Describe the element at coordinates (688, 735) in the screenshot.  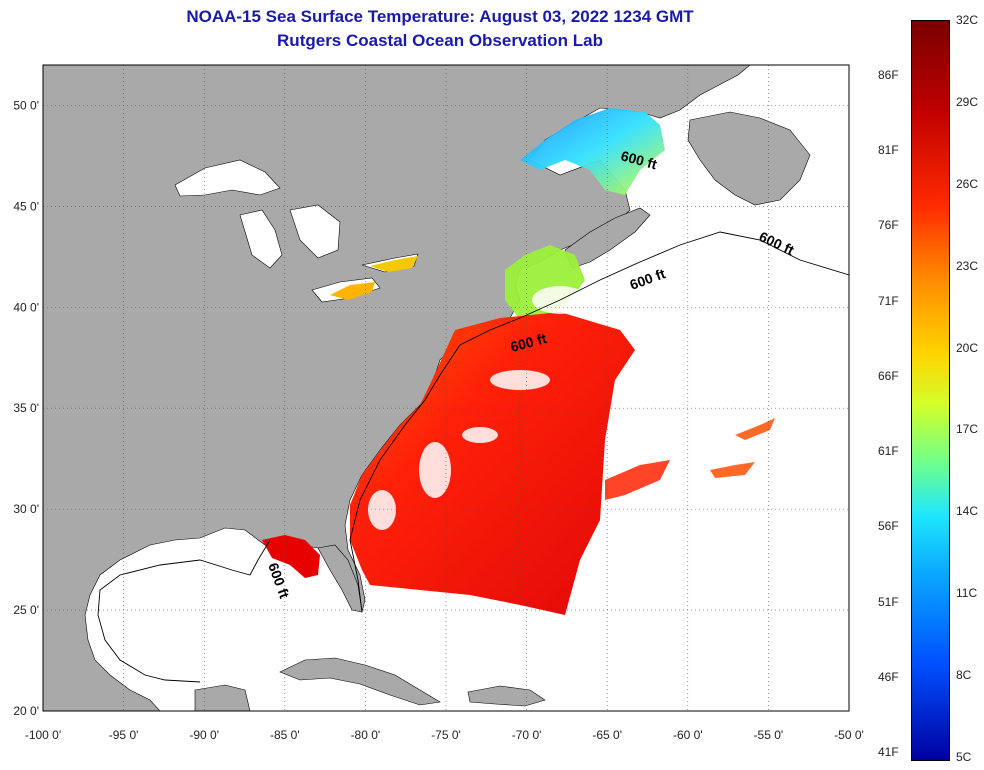
I see `lon-tick-label: -60 0'` at that location.